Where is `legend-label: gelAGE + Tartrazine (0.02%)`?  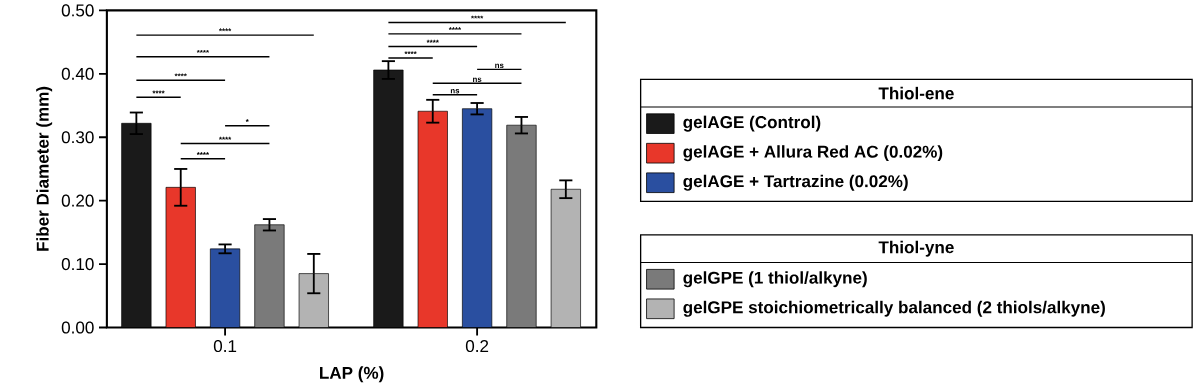 legend-label: gelAGE + Tartrazine (0.02%) is located at coordinates (795, 182).